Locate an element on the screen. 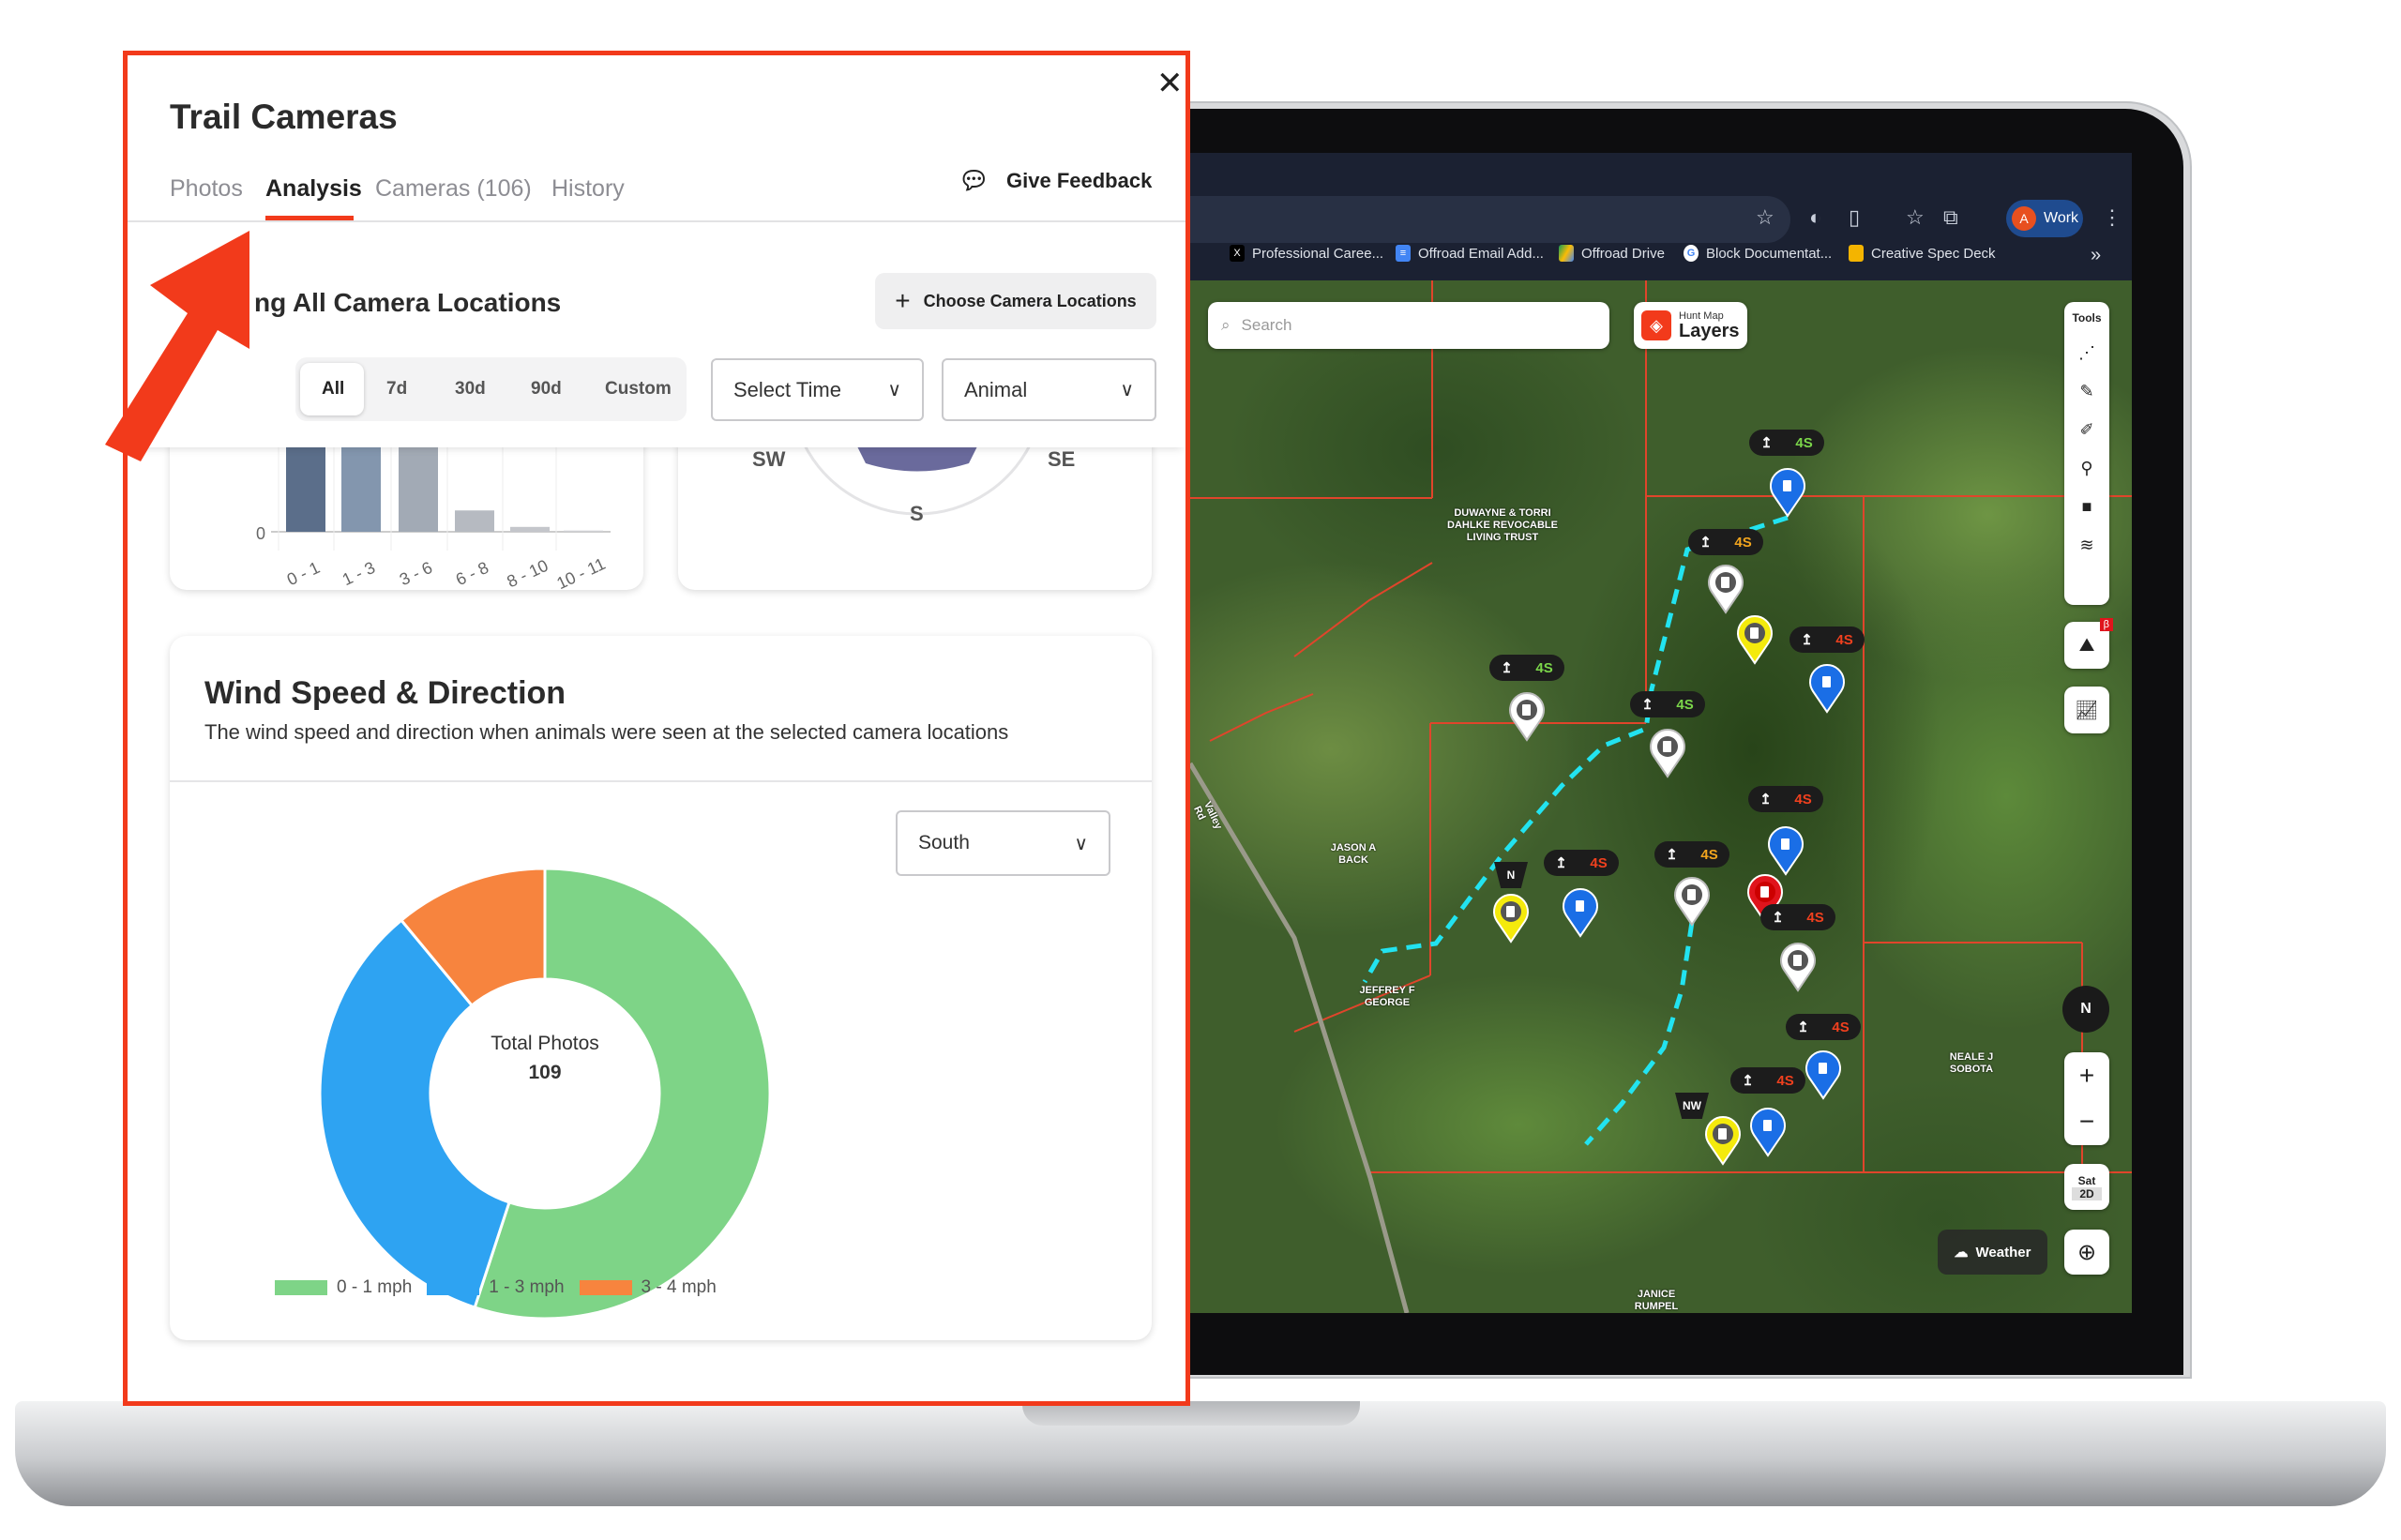  animal-dropdown: Animal ∨ is located at coordinates (1049, 389).